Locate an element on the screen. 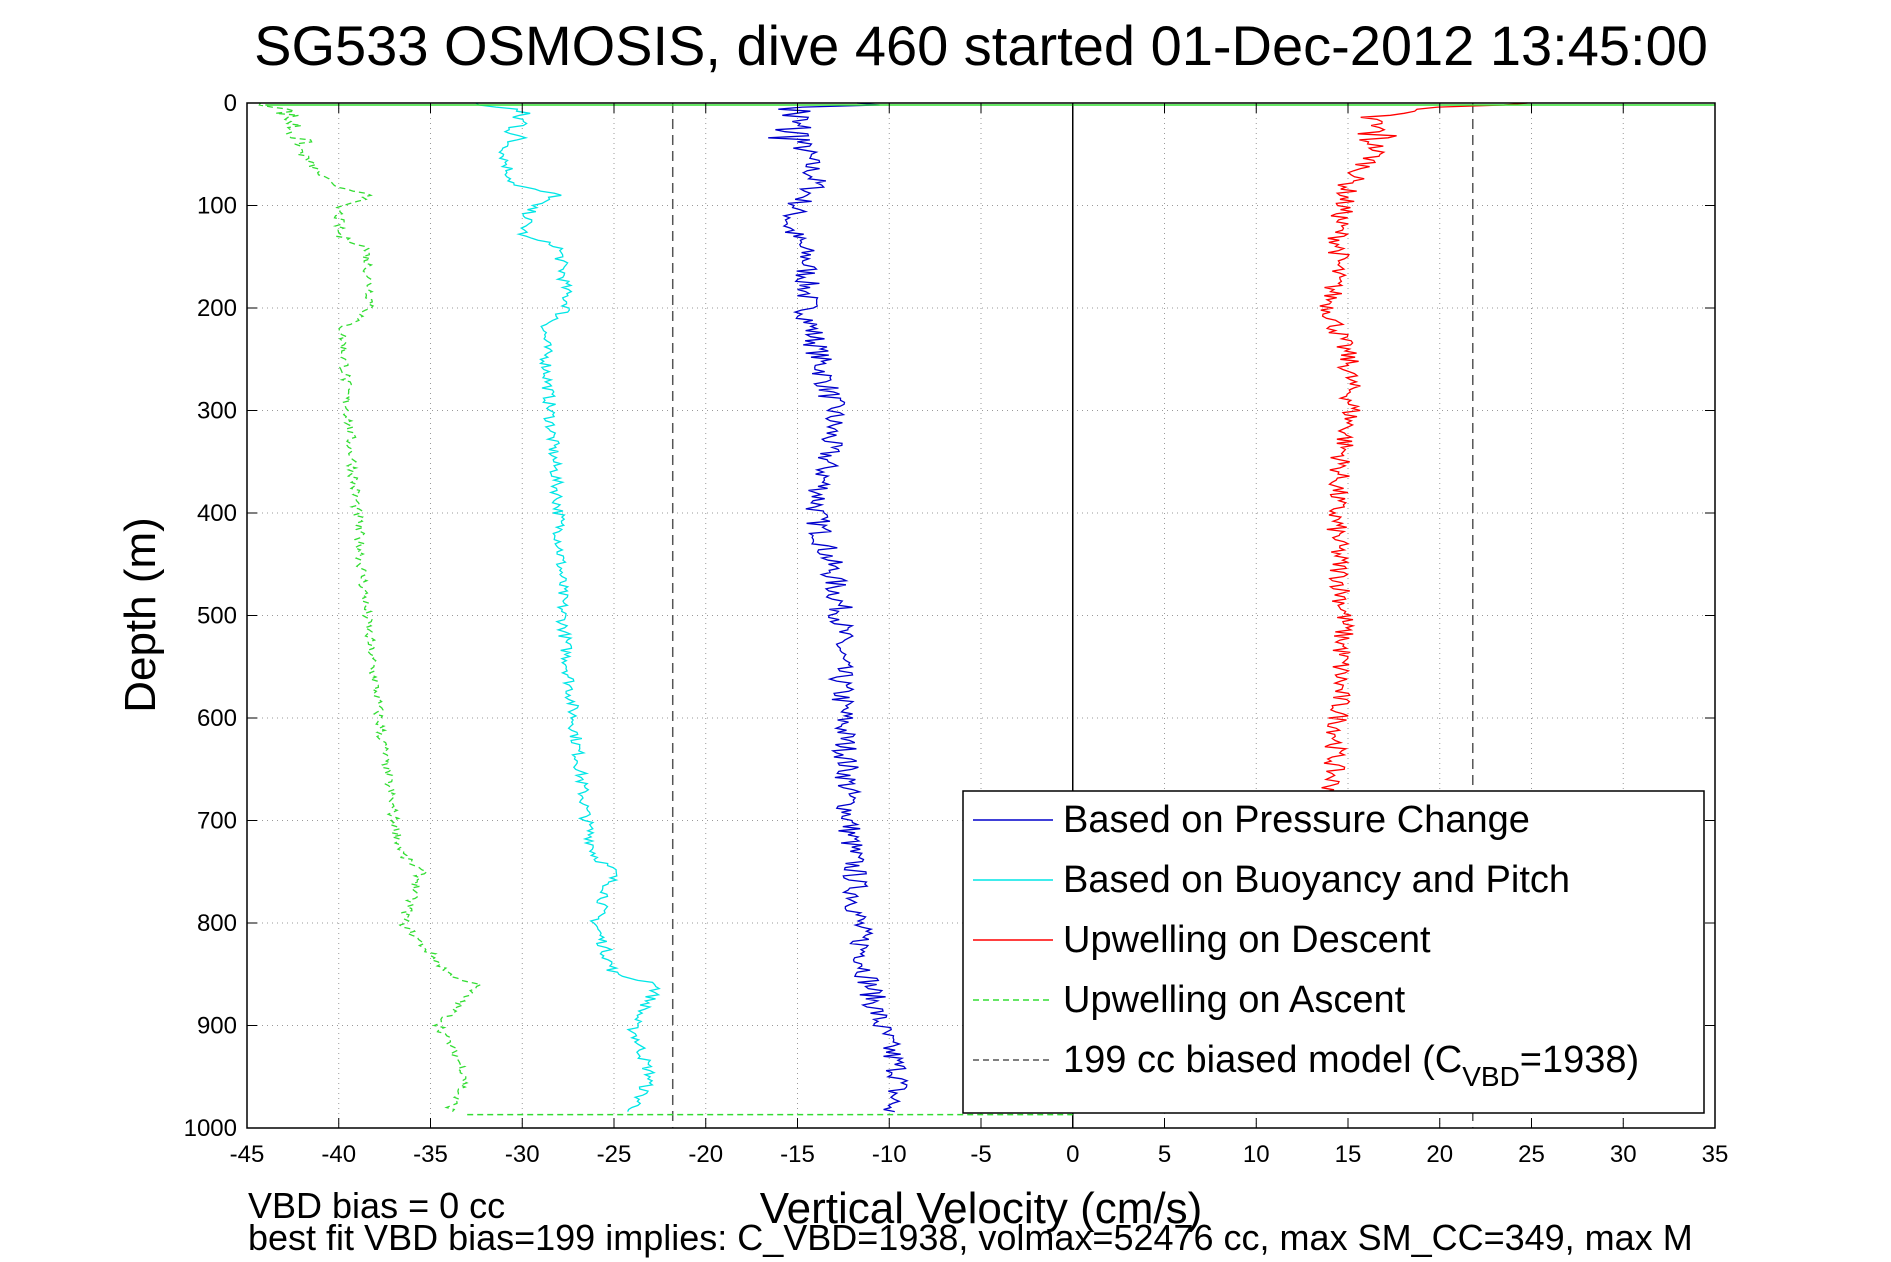 Image resolution: width=1891 pixels, height=1262 pixels. y-tick-label: 400 is located at coordinates (217, 513).